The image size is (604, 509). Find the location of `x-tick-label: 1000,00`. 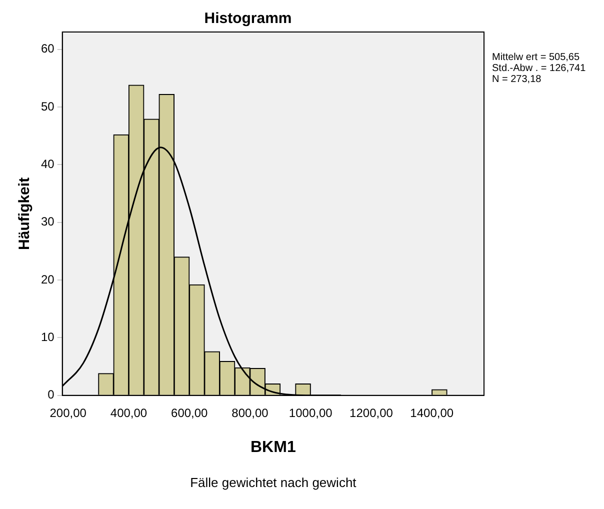

x-tick-label: 1000,00 is located at coordinates (310, 413).